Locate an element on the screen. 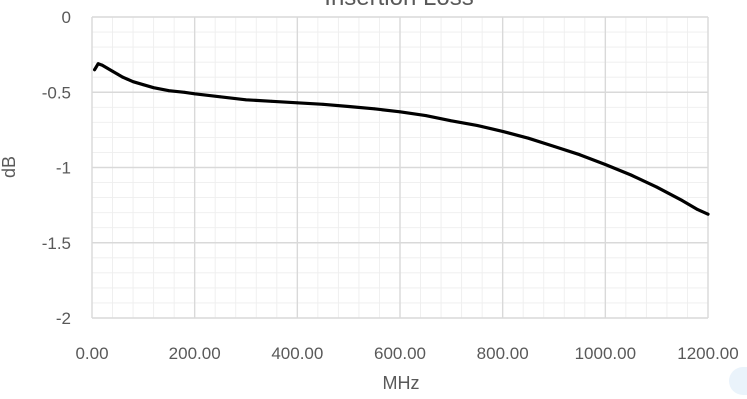 Image resolution: width=747 pixels, height=399 pixels. x-tick-label: 1000.00 is located at coordinates (605, 353).